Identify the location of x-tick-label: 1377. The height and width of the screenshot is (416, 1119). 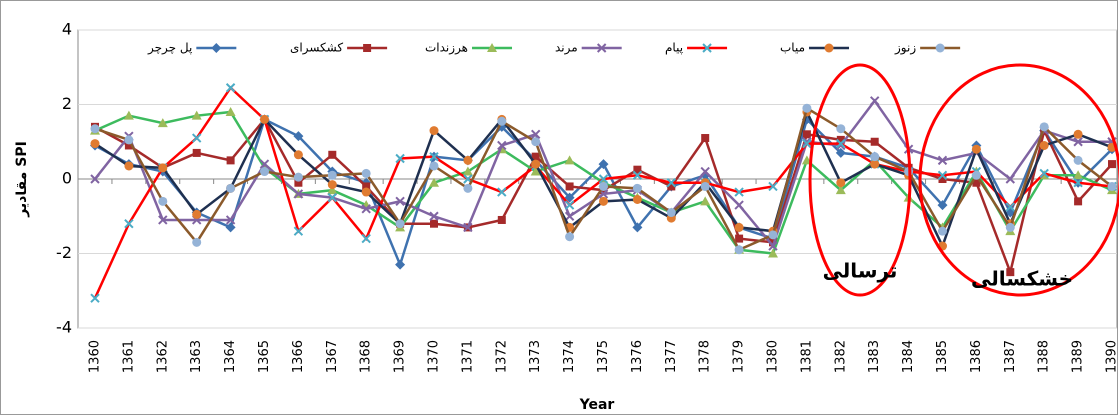
(671, 356).